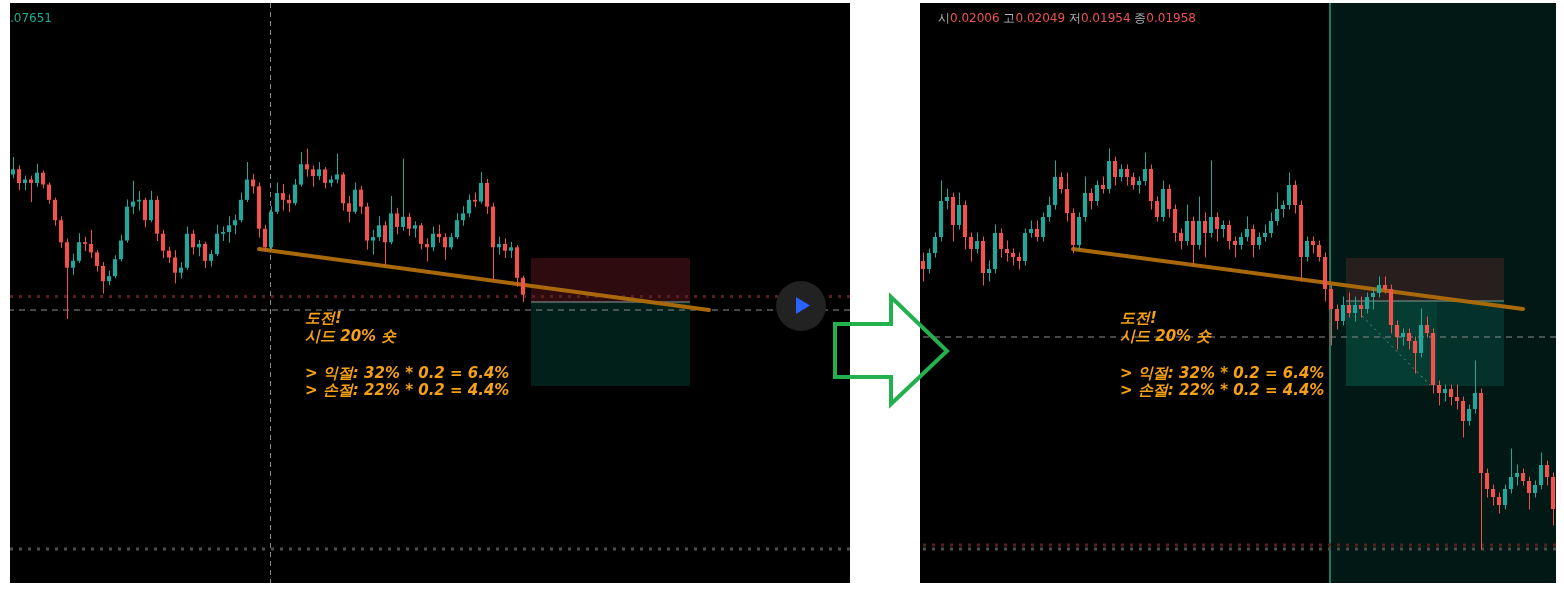  What do you see at coordinates (1067, 18) in the screenshot?
I see `text: 시0.02006 고0.02049 저0.01954 종0.01958` at bounding box center [1067, 18].